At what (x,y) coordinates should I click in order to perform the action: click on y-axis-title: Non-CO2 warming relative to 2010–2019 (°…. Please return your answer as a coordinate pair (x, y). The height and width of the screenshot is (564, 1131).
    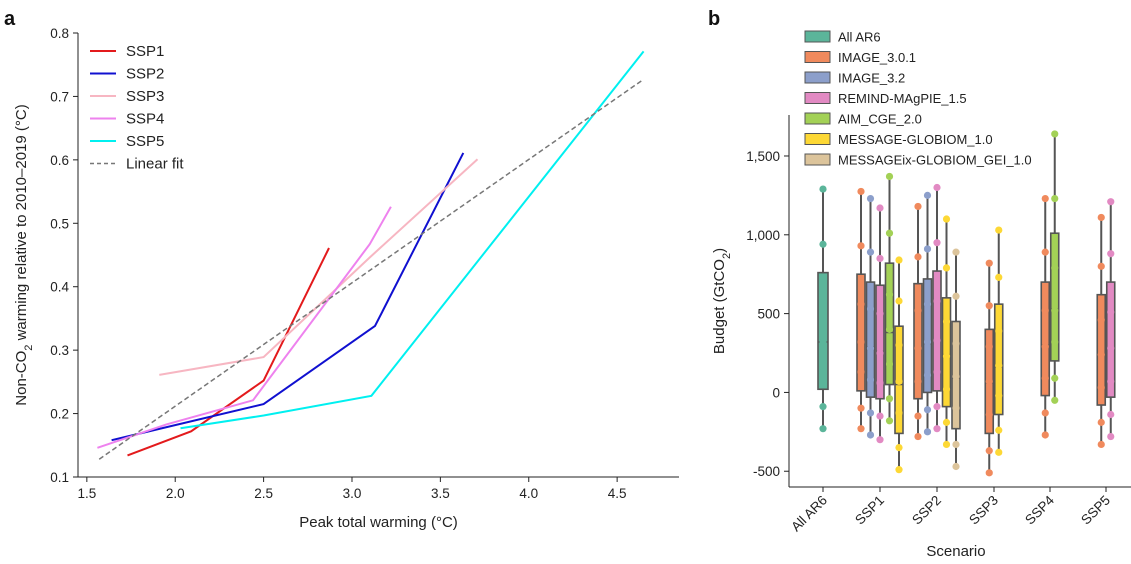
    Looking at the image, I should click on (24, 254).